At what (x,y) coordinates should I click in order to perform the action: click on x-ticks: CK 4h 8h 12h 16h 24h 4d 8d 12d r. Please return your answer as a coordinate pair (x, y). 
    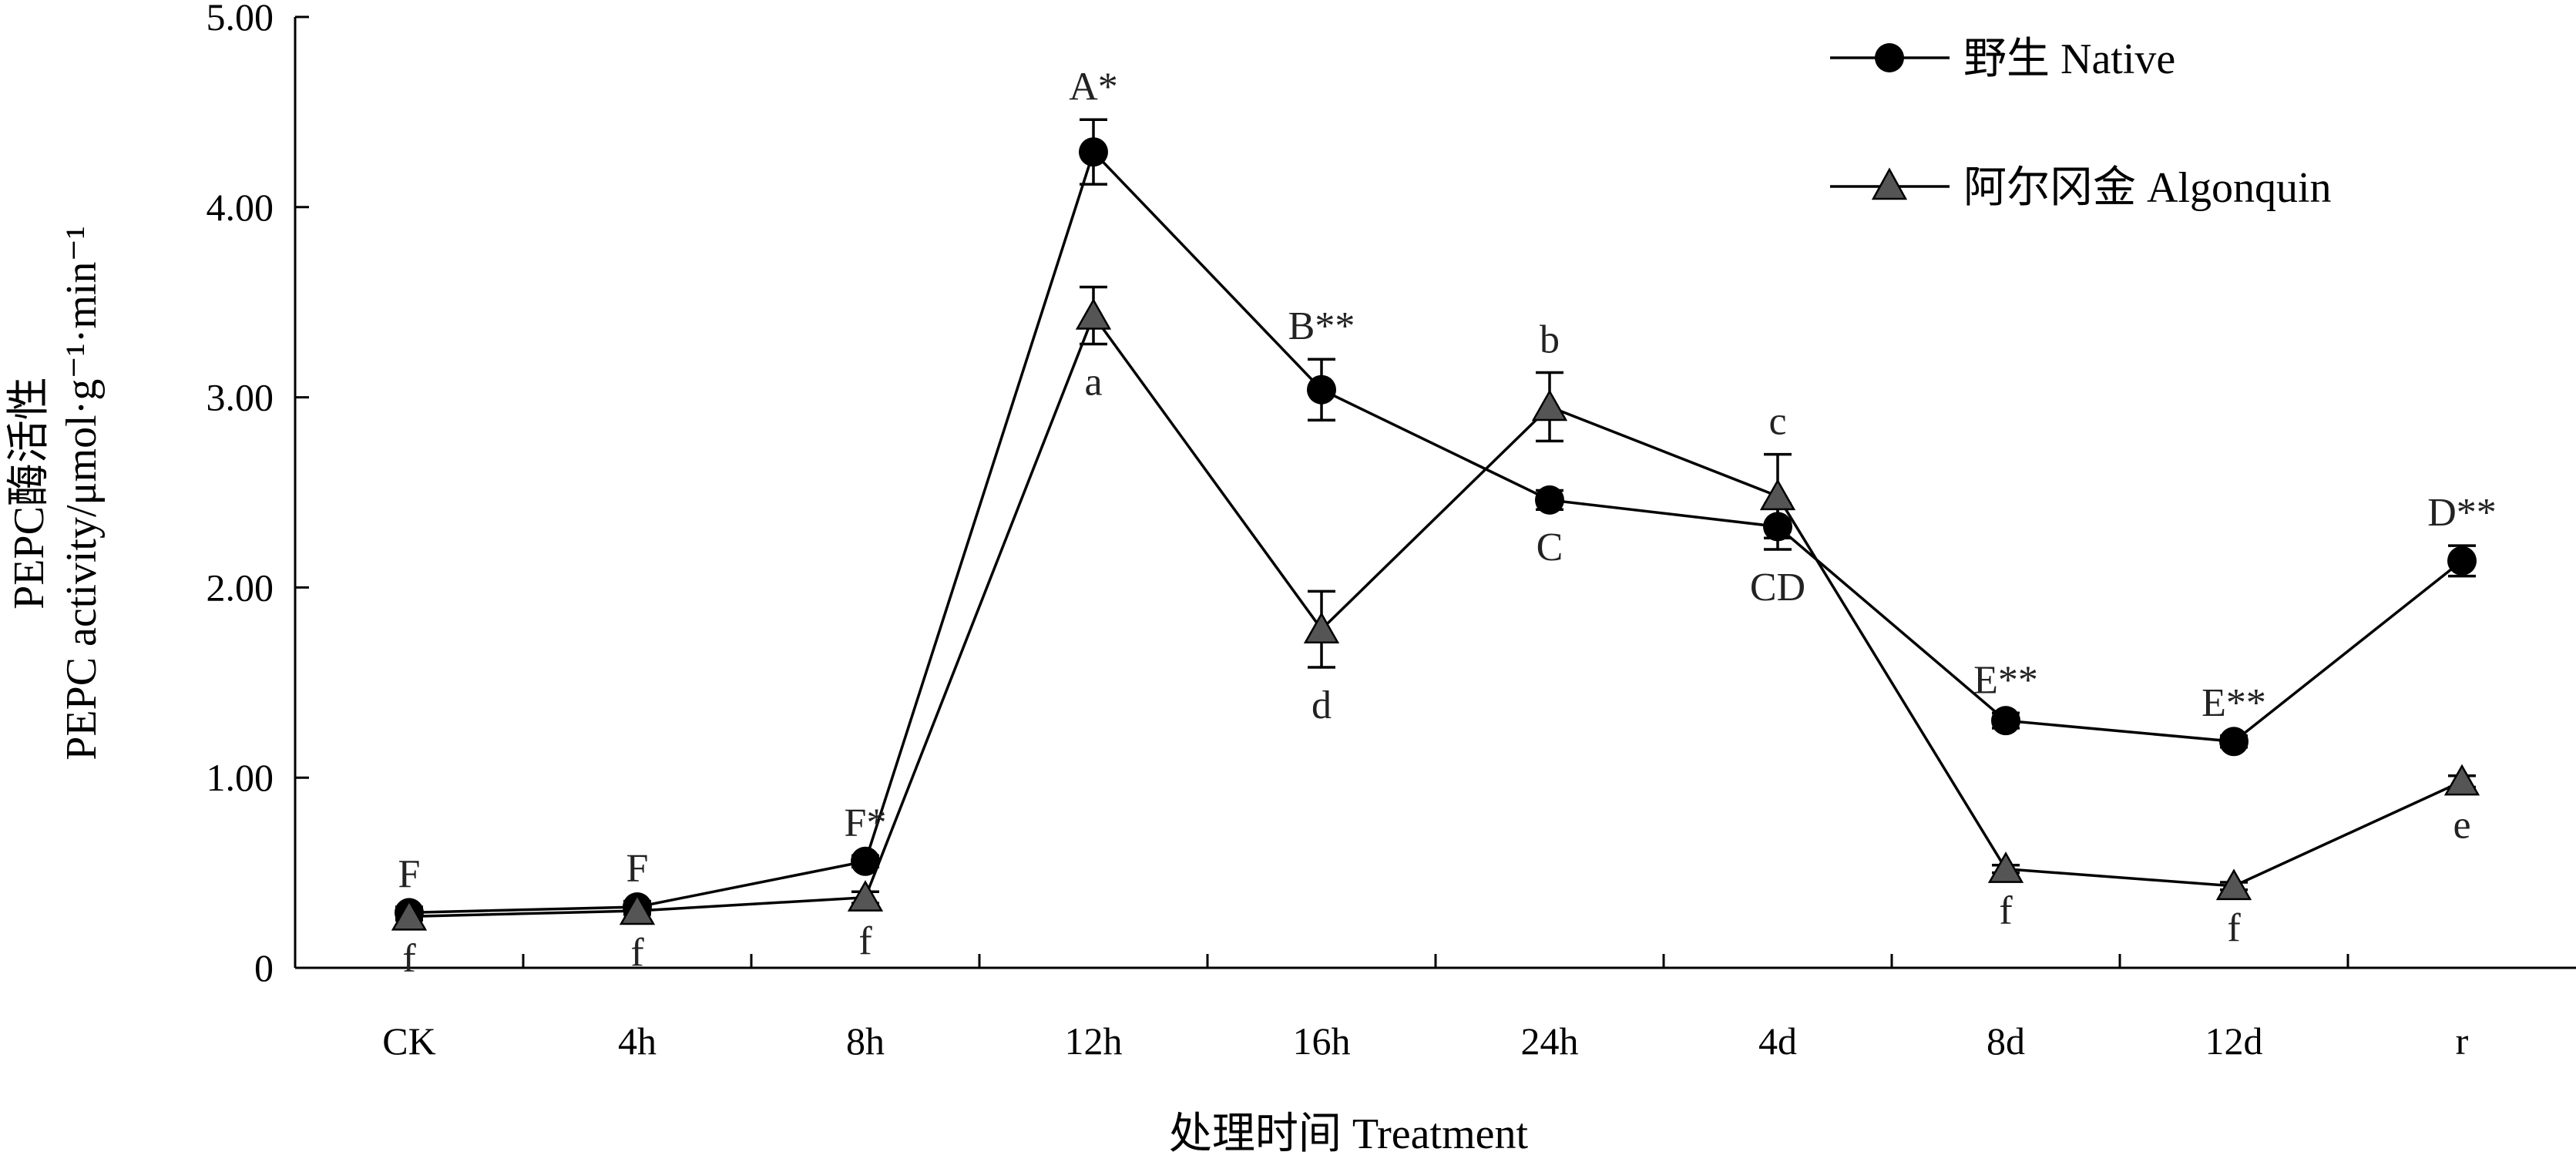
    Looking at the image, I should click on (1425, 1008).